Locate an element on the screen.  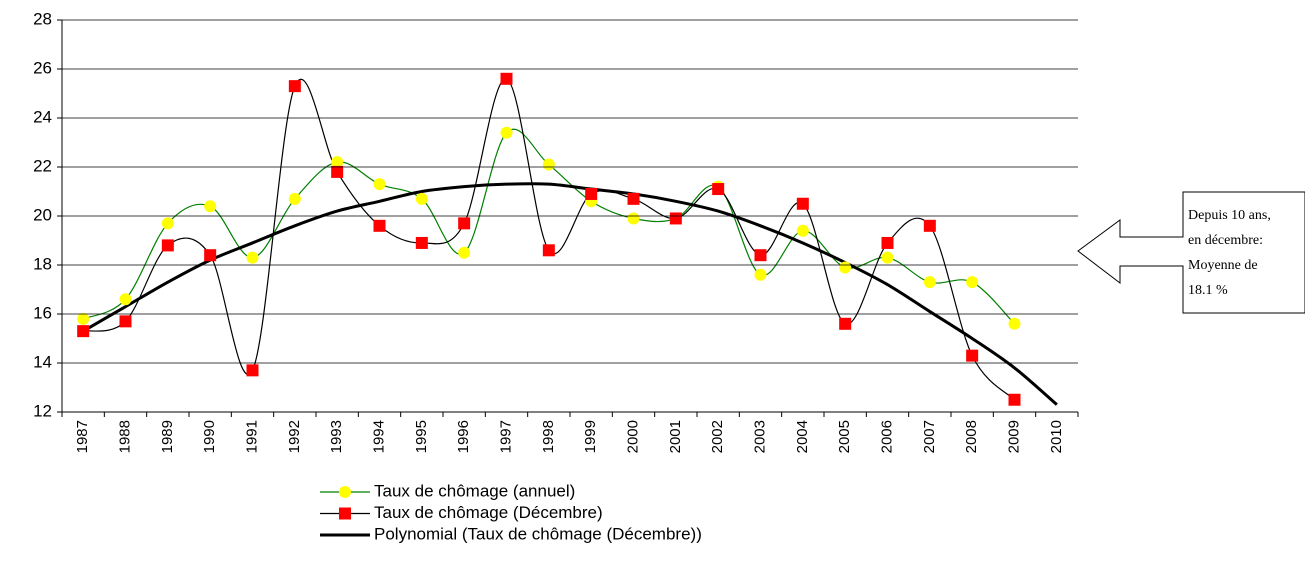
legend-label: Polynomial (Taux de chômage (Décembre)) is located at coordinates (538, 533).